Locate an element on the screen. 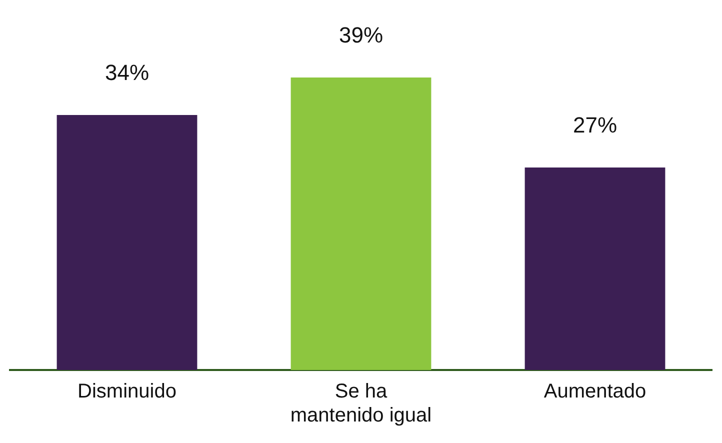 The width and height of the screenshot is (722, 443). data-label: 27% is located at coordinates (595, 125).